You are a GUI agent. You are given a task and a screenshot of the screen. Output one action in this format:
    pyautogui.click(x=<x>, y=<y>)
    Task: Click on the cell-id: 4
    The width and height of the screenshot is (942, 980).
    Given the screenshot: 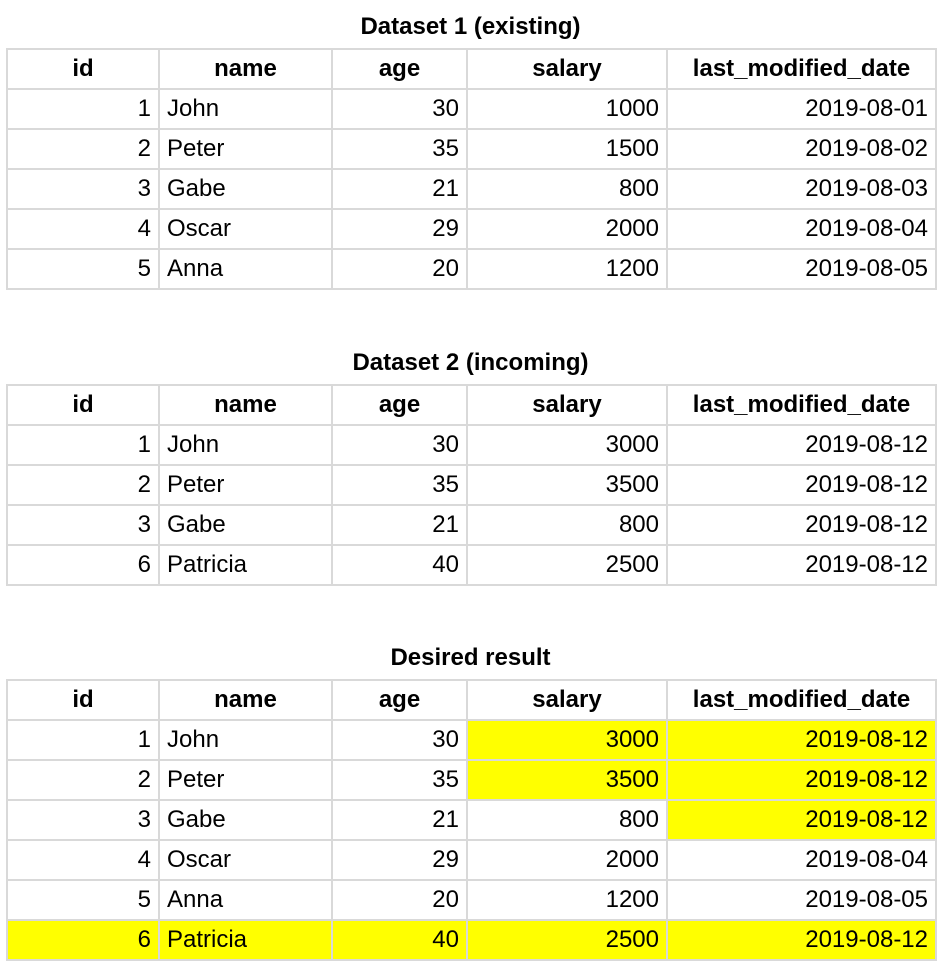 What is the action you would take?
    pyautogui.click(x=83, y=229)
    